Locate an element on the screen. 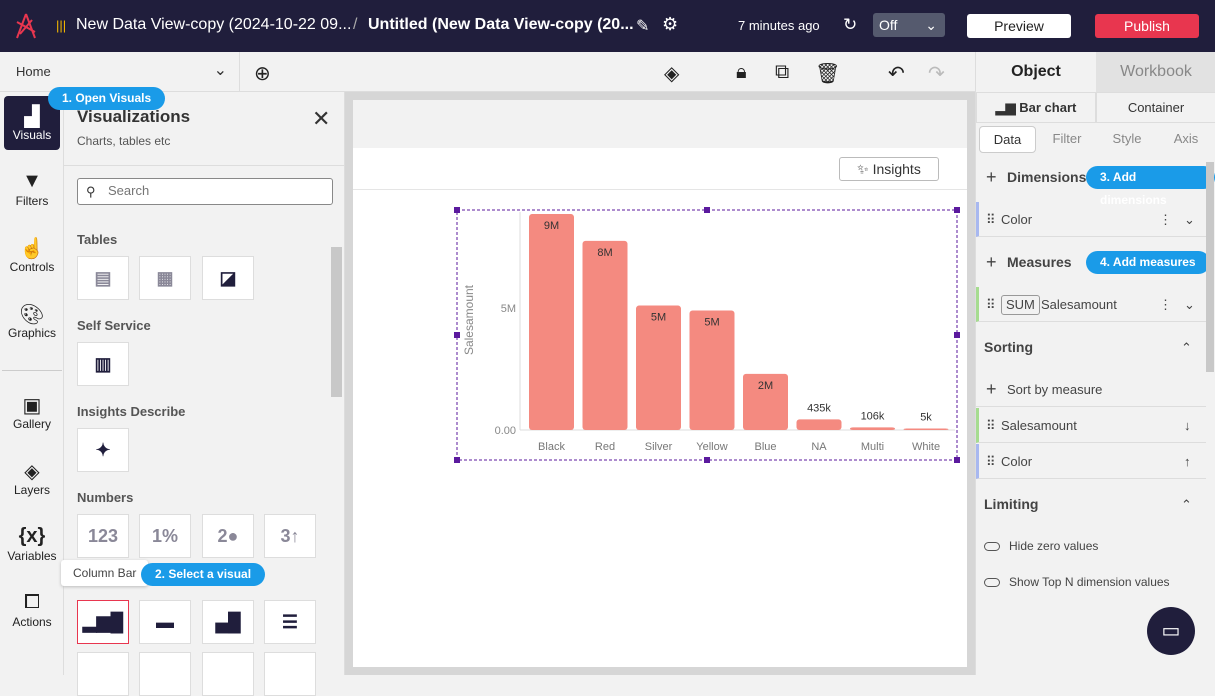 This screenshot has width=1215, height=696. logo-icon is located at coordinates (26, 26).